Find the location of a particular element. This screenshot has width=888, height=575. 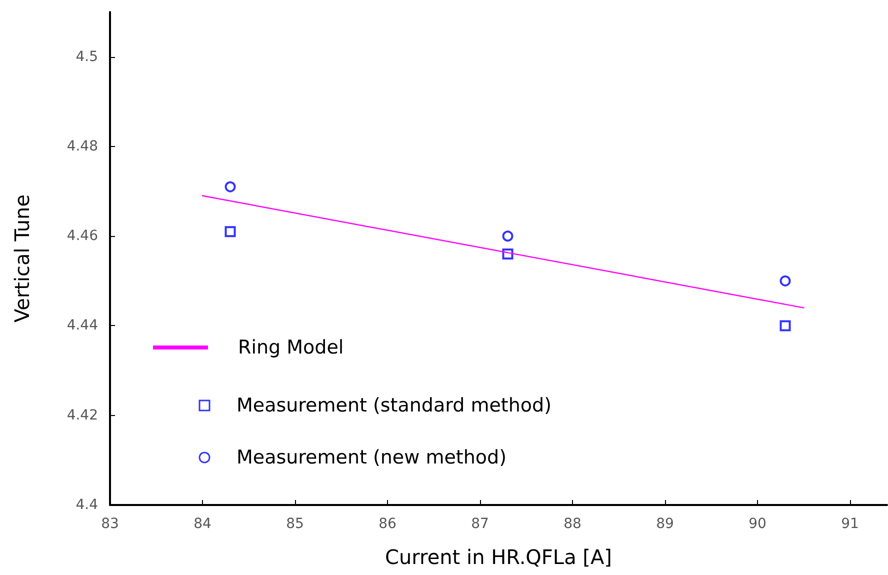

x-tick-label: 91 is located at coordinates (850, 524).